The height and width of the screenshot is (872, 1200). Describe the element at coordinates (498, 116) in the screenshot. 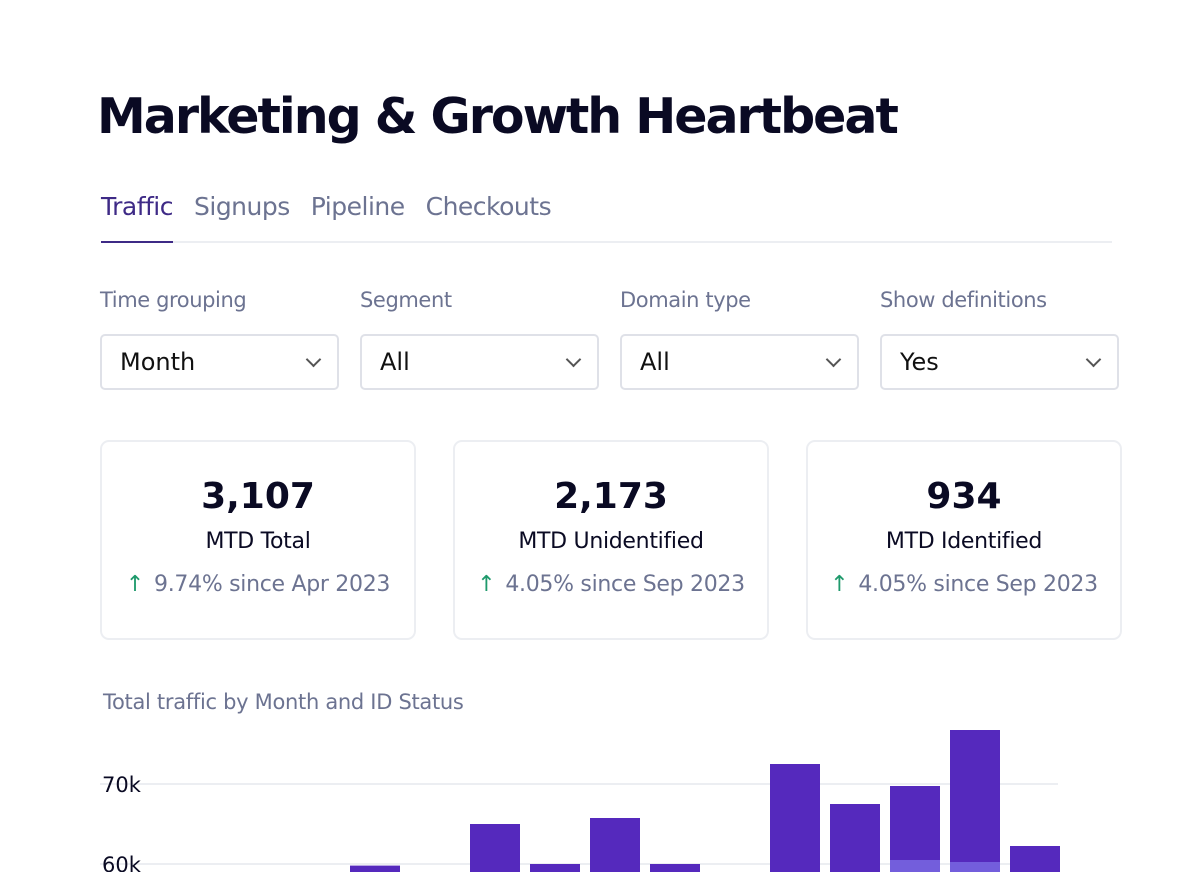

I see `page-title: Marketing & Growth Heartbeat` at that location.